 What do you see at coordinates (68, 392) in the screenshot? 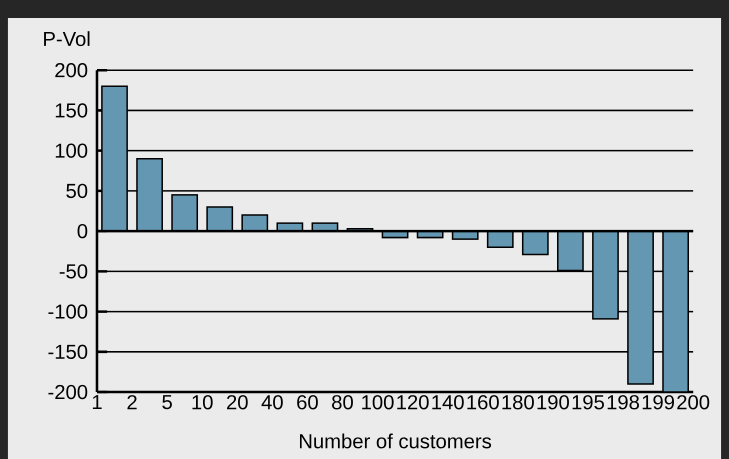
I see `y-tick-label: -200` at bounding box center [68, 392].